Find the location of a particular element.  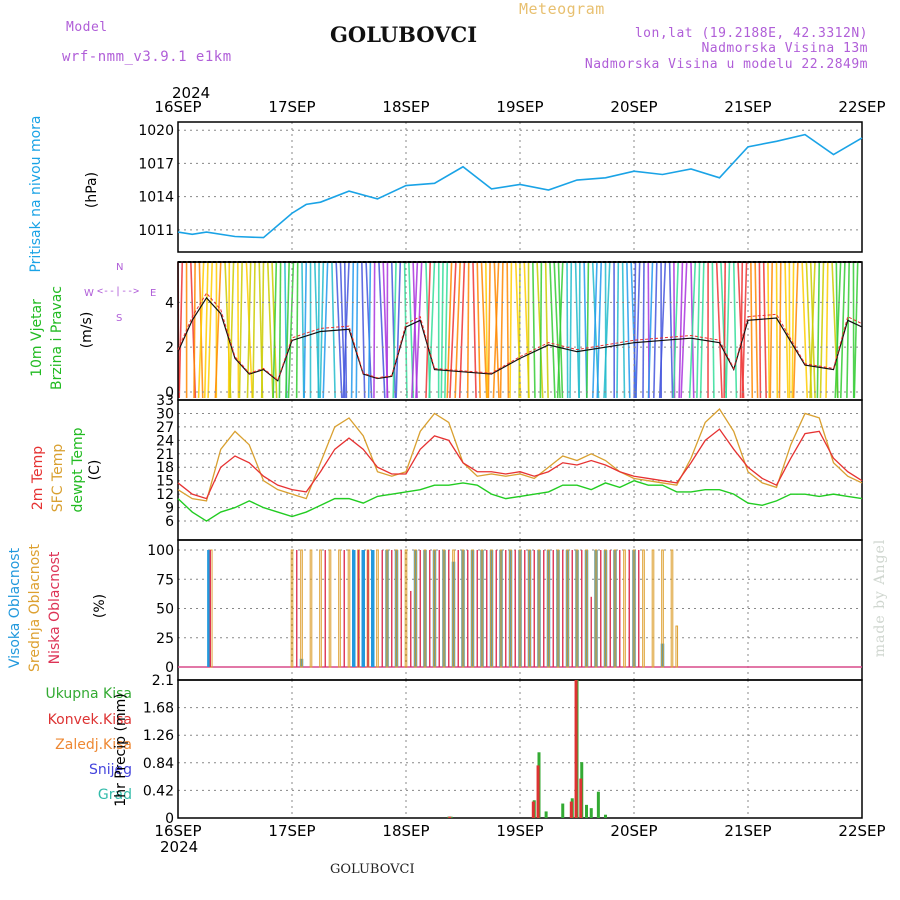

year-top: 2024 is located at coordinates (191, 93).